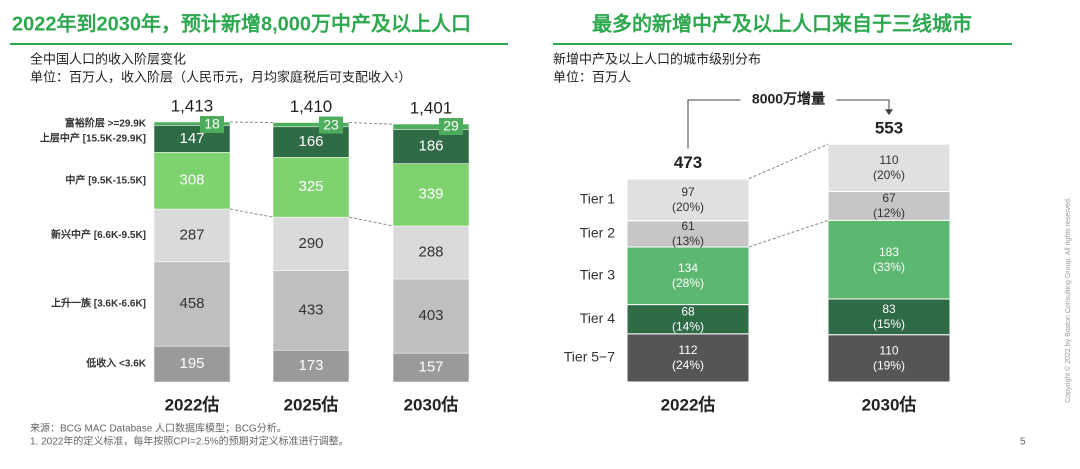 Image resolution: width=1080 pixels, height=469 pixels. I want to click on value-label: 29, so click(451, 126).